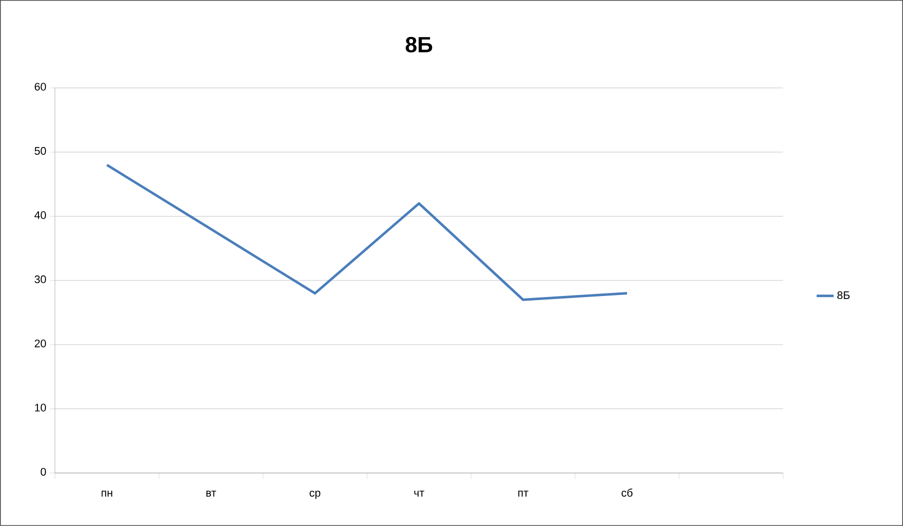 This screenshot has height=526, width=903. I want to click on legend-label: 8Б, so click(843, 295).